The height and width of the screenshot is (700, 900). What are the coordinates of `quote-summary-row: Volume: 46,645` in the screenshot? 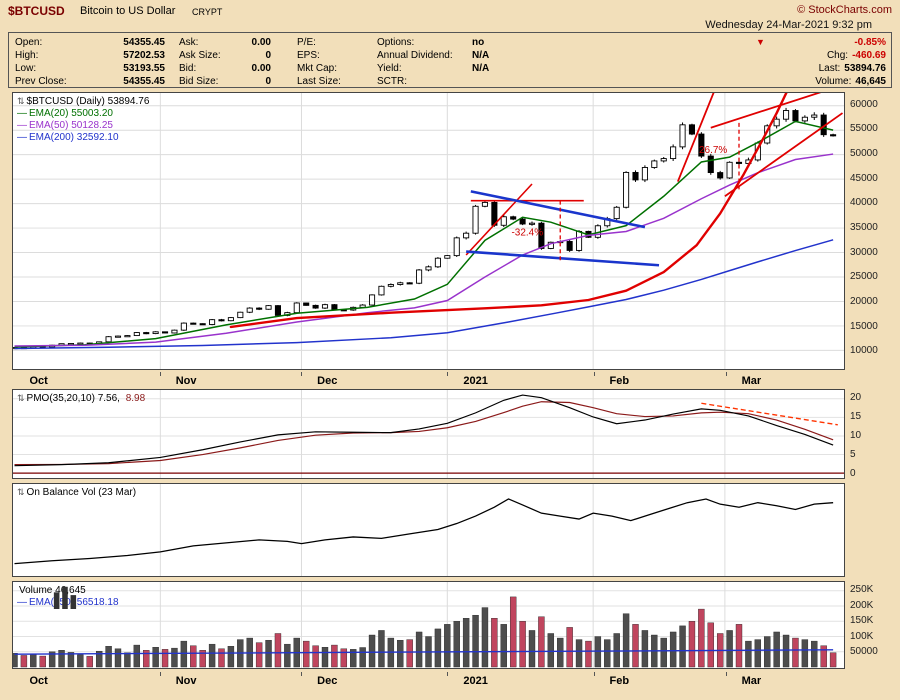 It's located at (821, 81).